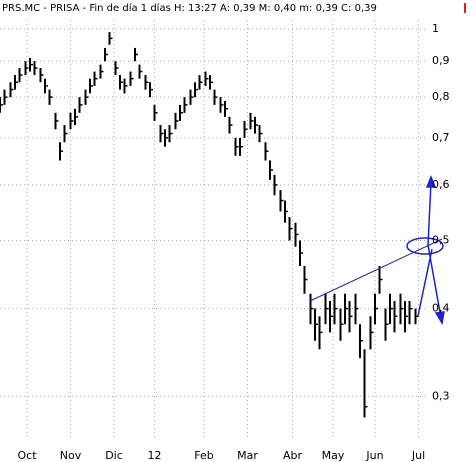 The width and height of the screenshot is (476, 462). Describe the element at coordinates (376, 270) in the screenshot. I see `trend-line` at that location.